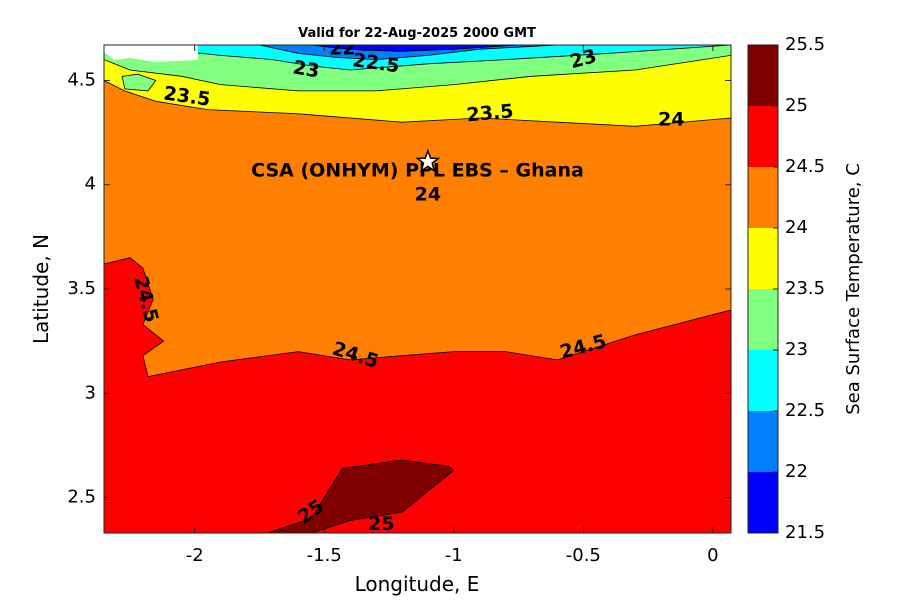  I want to click on colorbar-label: Sea Surface Temperature, C, so click(853, 289).